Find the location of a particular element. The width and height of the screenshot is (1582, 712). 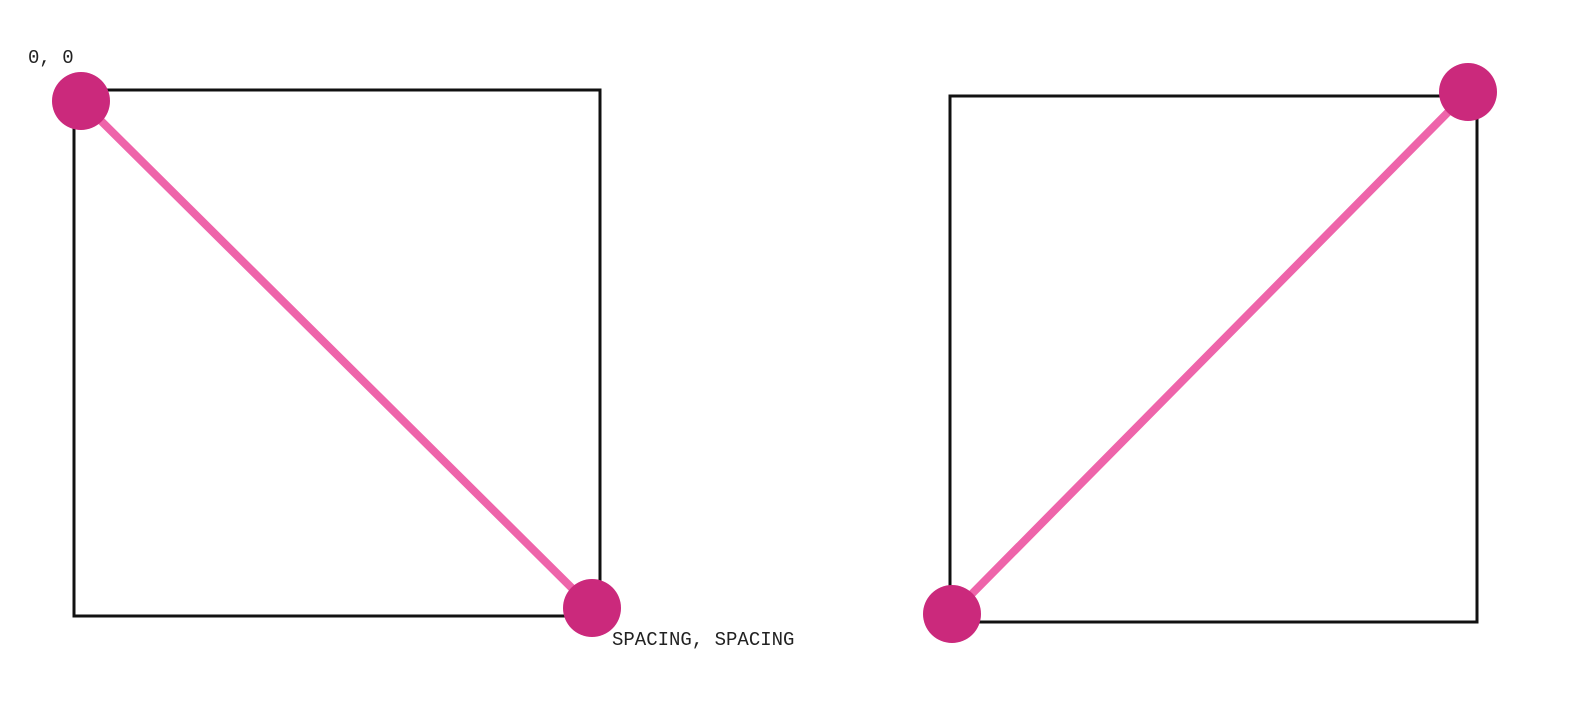

start-coordinate-label: 0, 0 is located at coordinates (51, 58).